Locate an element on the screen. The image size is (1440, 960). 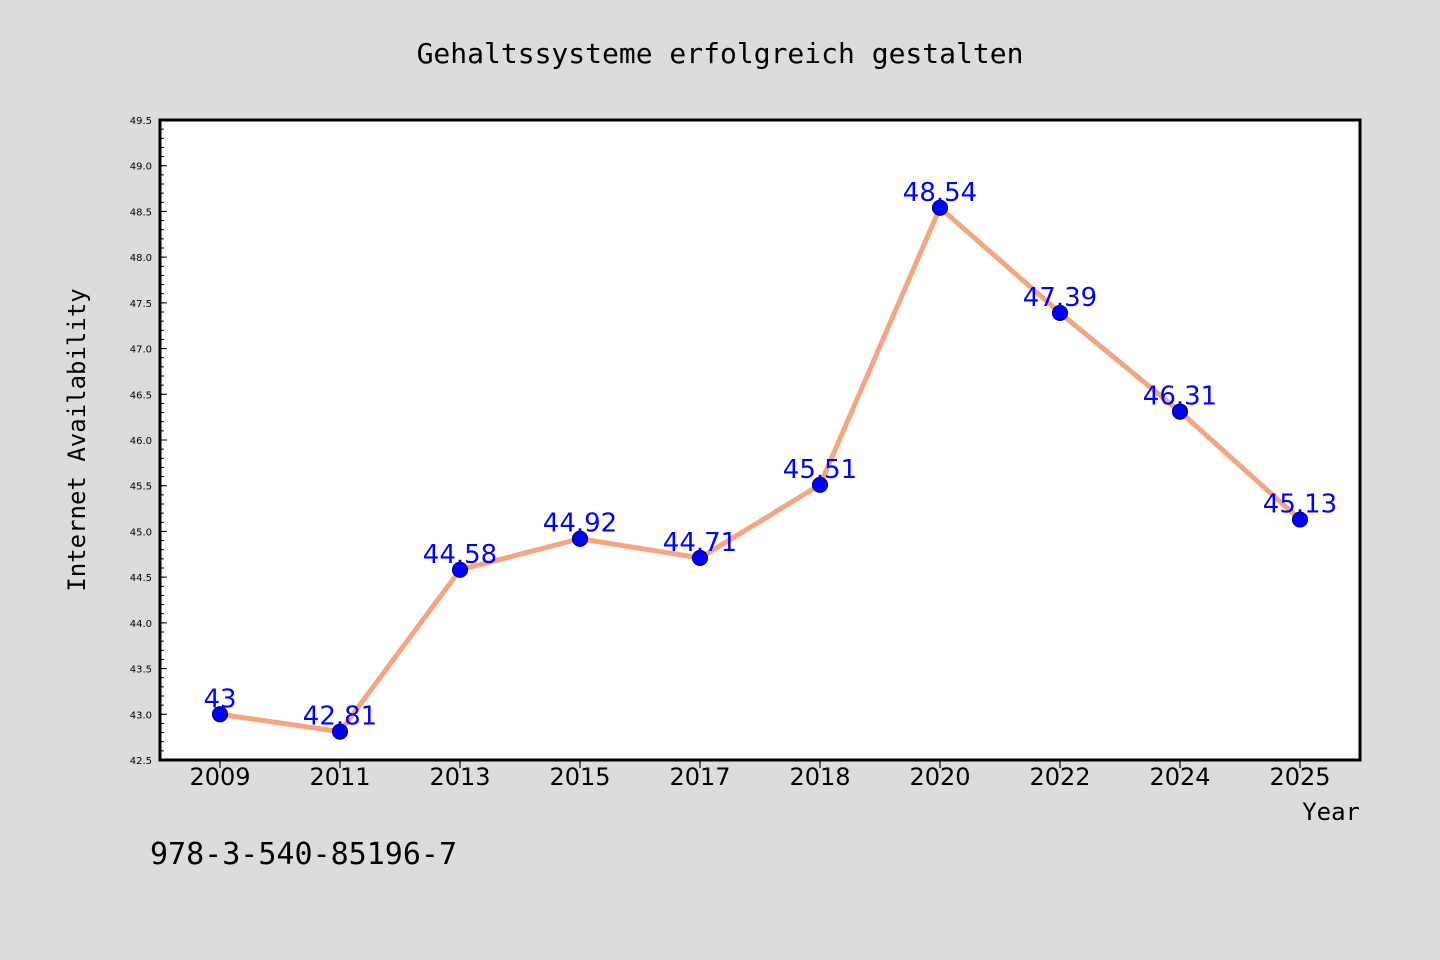
data-label: 48.54 is located at coordinates (940, 193).